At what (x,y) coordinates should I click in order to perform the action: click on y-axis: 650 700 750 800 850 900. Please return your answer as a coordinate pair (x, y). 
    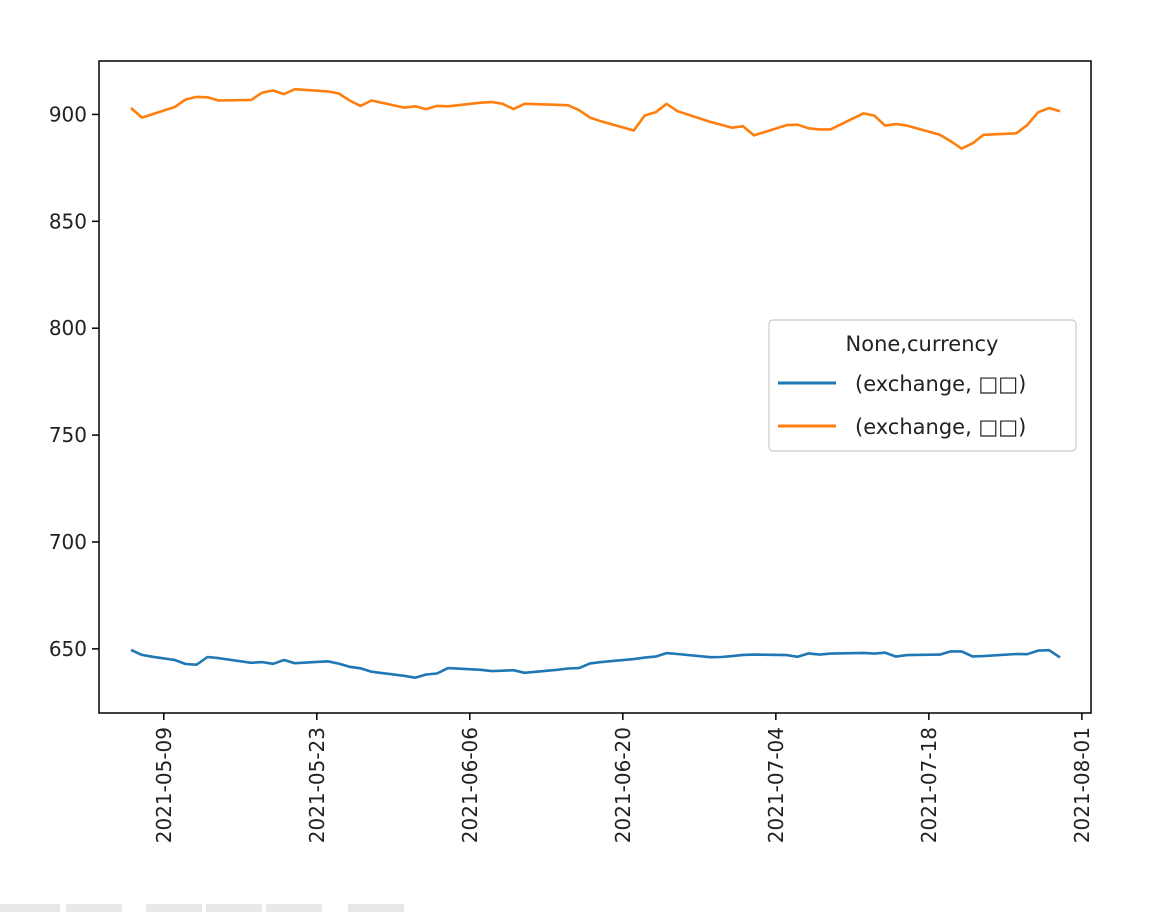
    Looking at the image, I should click on (74, 381).